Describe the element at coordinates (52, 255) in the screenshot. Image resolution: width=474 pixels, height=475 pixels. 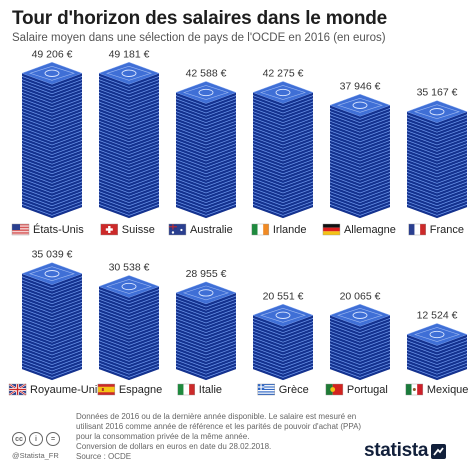
I see `data-label: 35 039 €` at that location.